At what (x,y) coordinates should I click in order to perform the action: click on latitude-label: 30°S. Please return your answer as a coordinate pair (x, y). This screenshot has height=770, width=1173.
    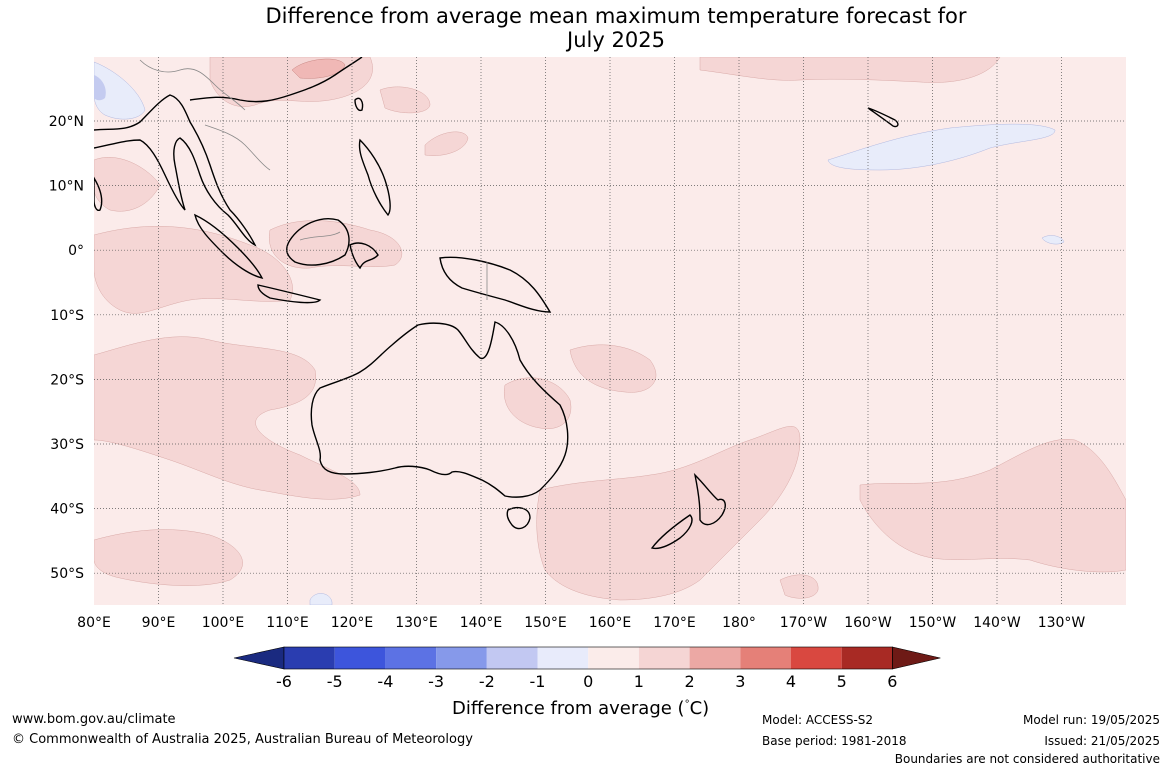
    Looking at the image, I should click on (67, 445).